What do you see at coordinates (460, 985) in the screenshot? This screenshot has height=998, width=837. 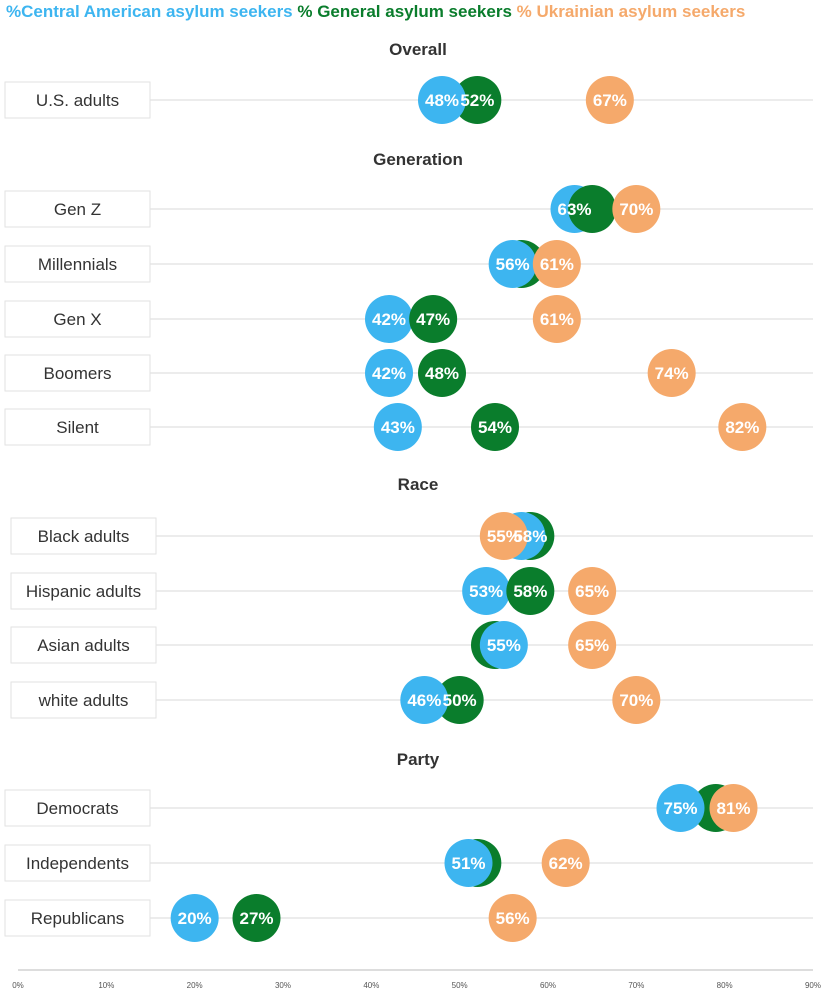 I see `x-tick-label: 50%` at bounding box center [460, 985].